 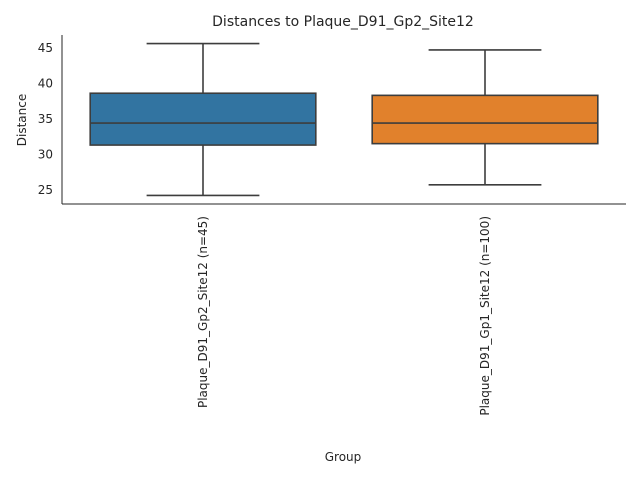 I want to click on x-tick-label: Plaque_D91_Gp1_Site12 (n=100), so click(x=485, y=316).